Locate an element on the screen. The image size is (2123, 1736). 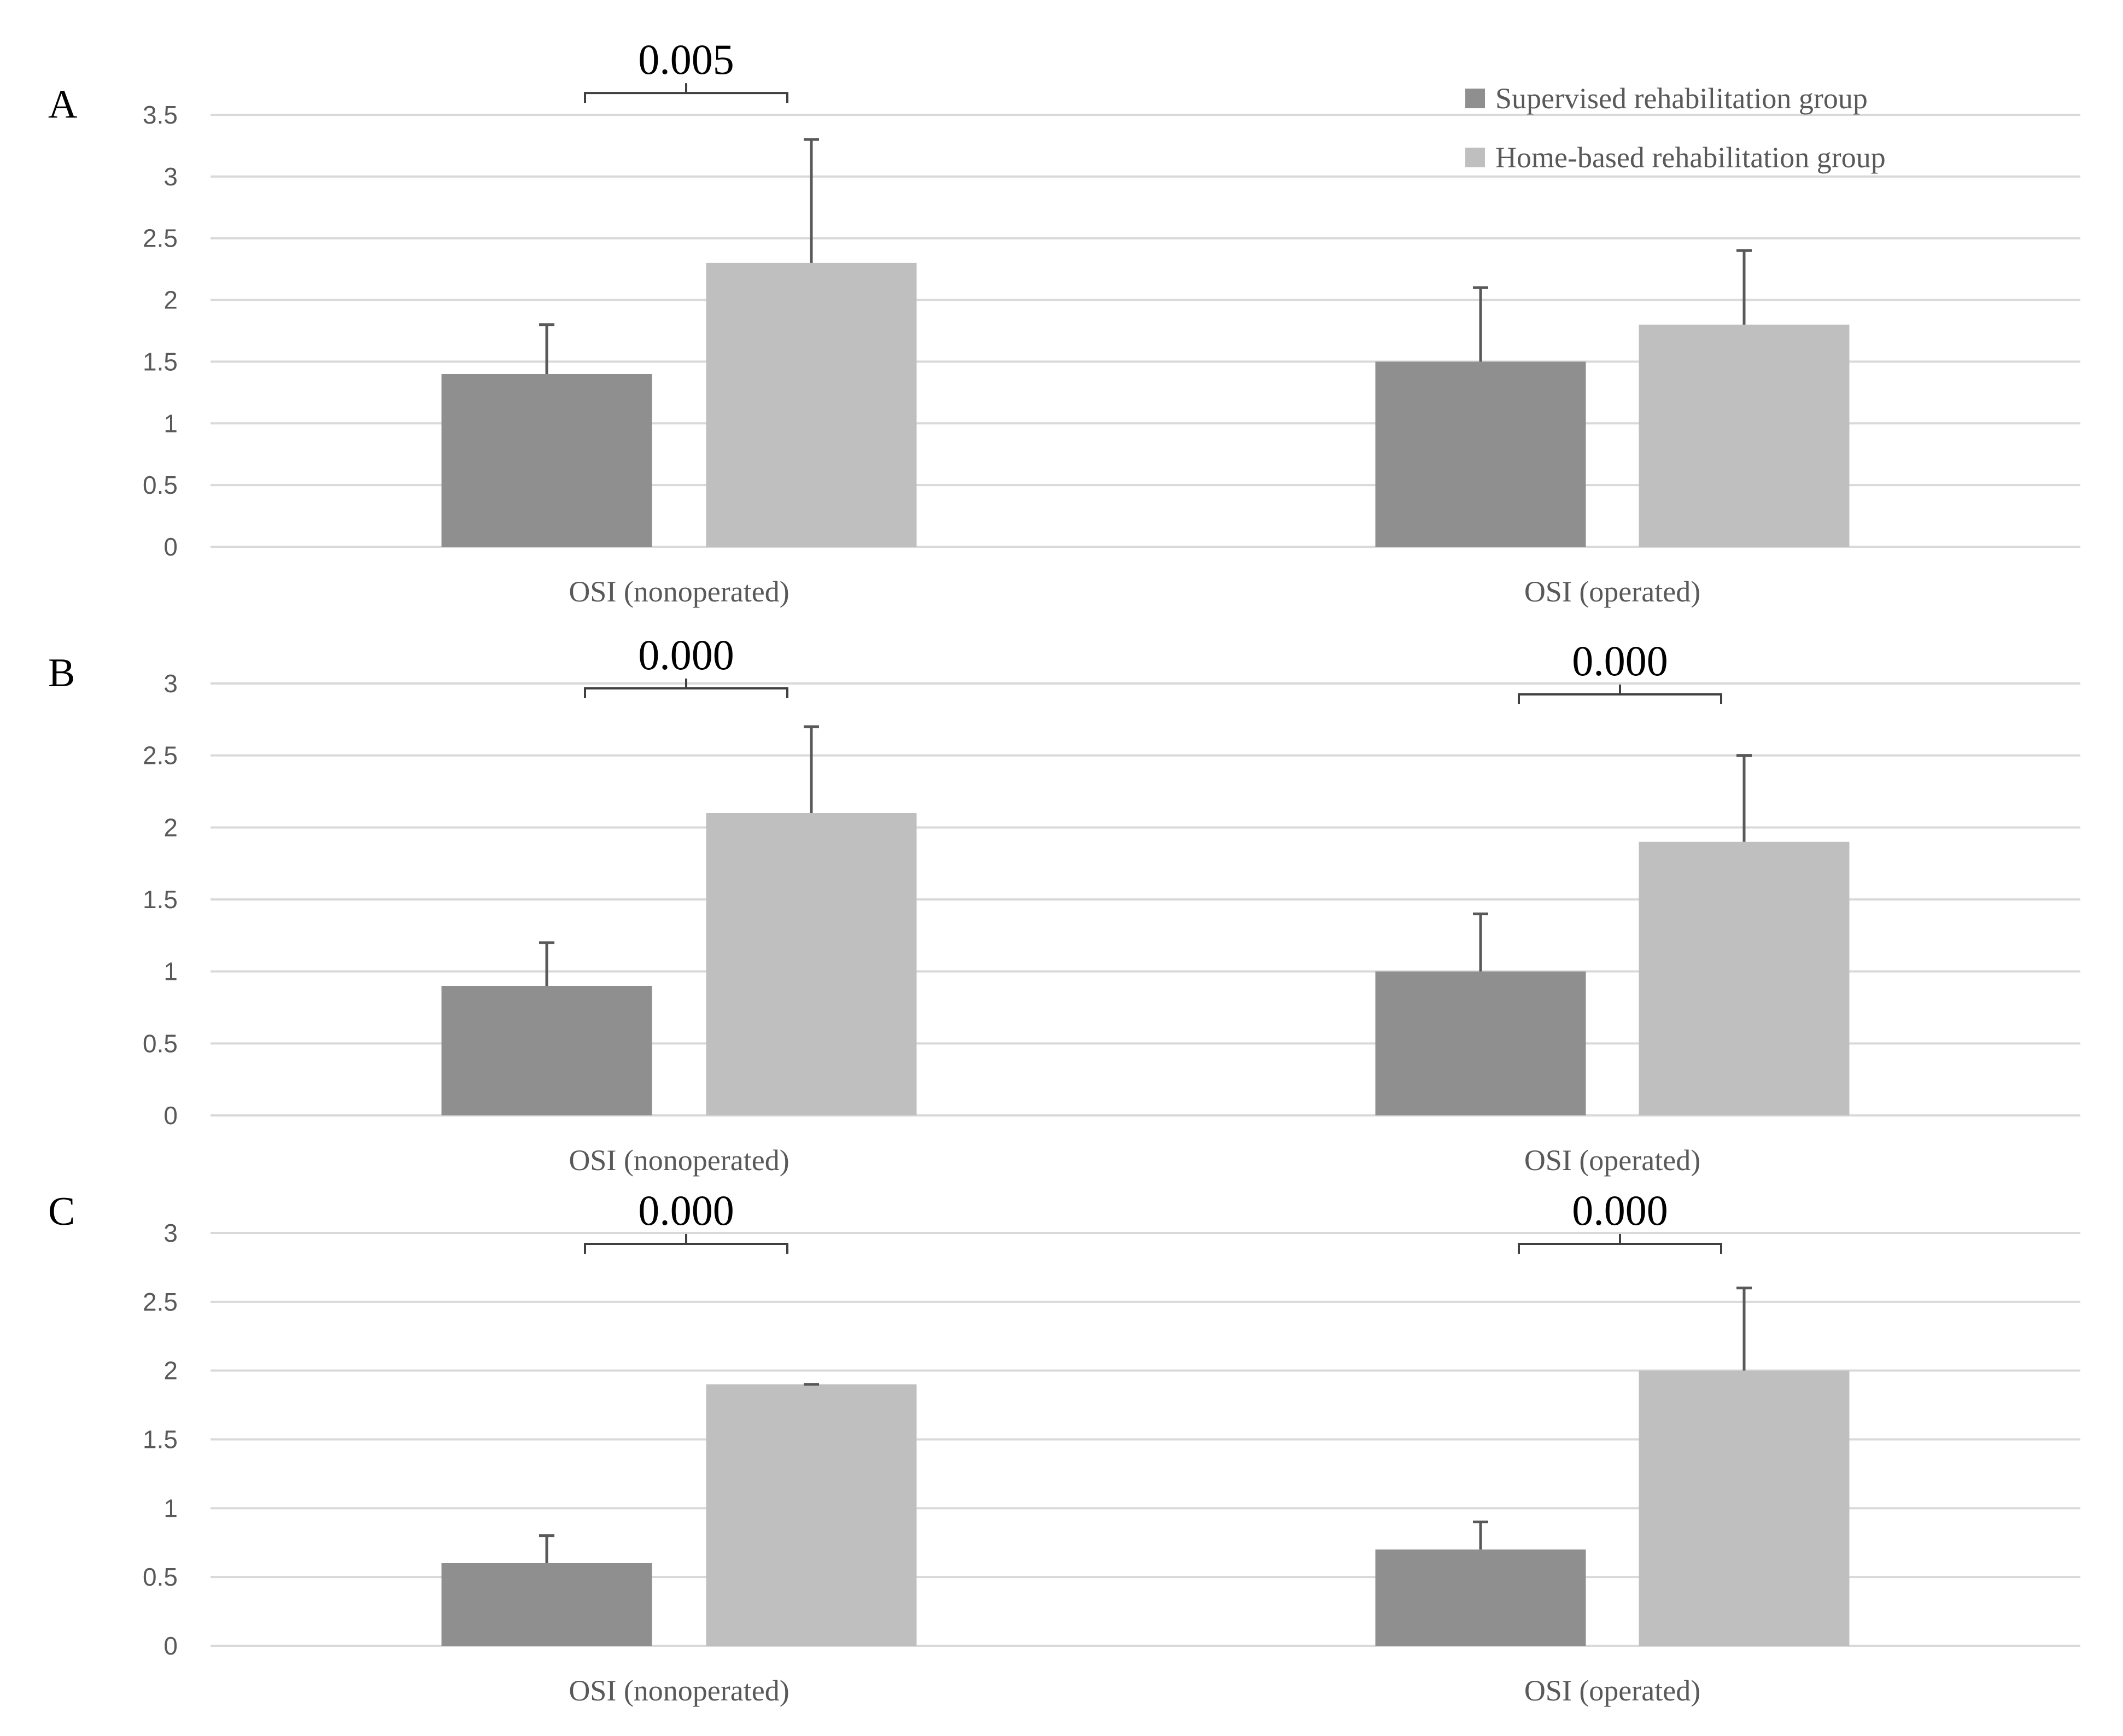
legend-item: Supervised rehabilitation group is located at coordinates (1667, 98).